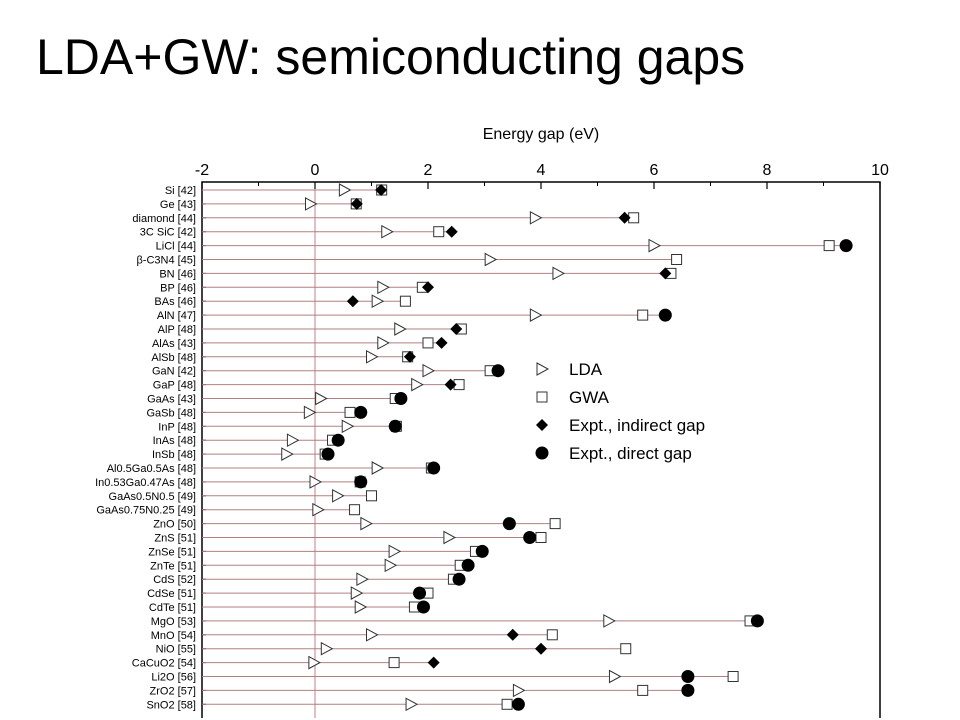 The height and width of the screenshot is (720, 960). What do you see at coordinates (166, 261) in the screenshot?
I see `row-label: β-C3N4 [45]` at bounding box center [166, 261].